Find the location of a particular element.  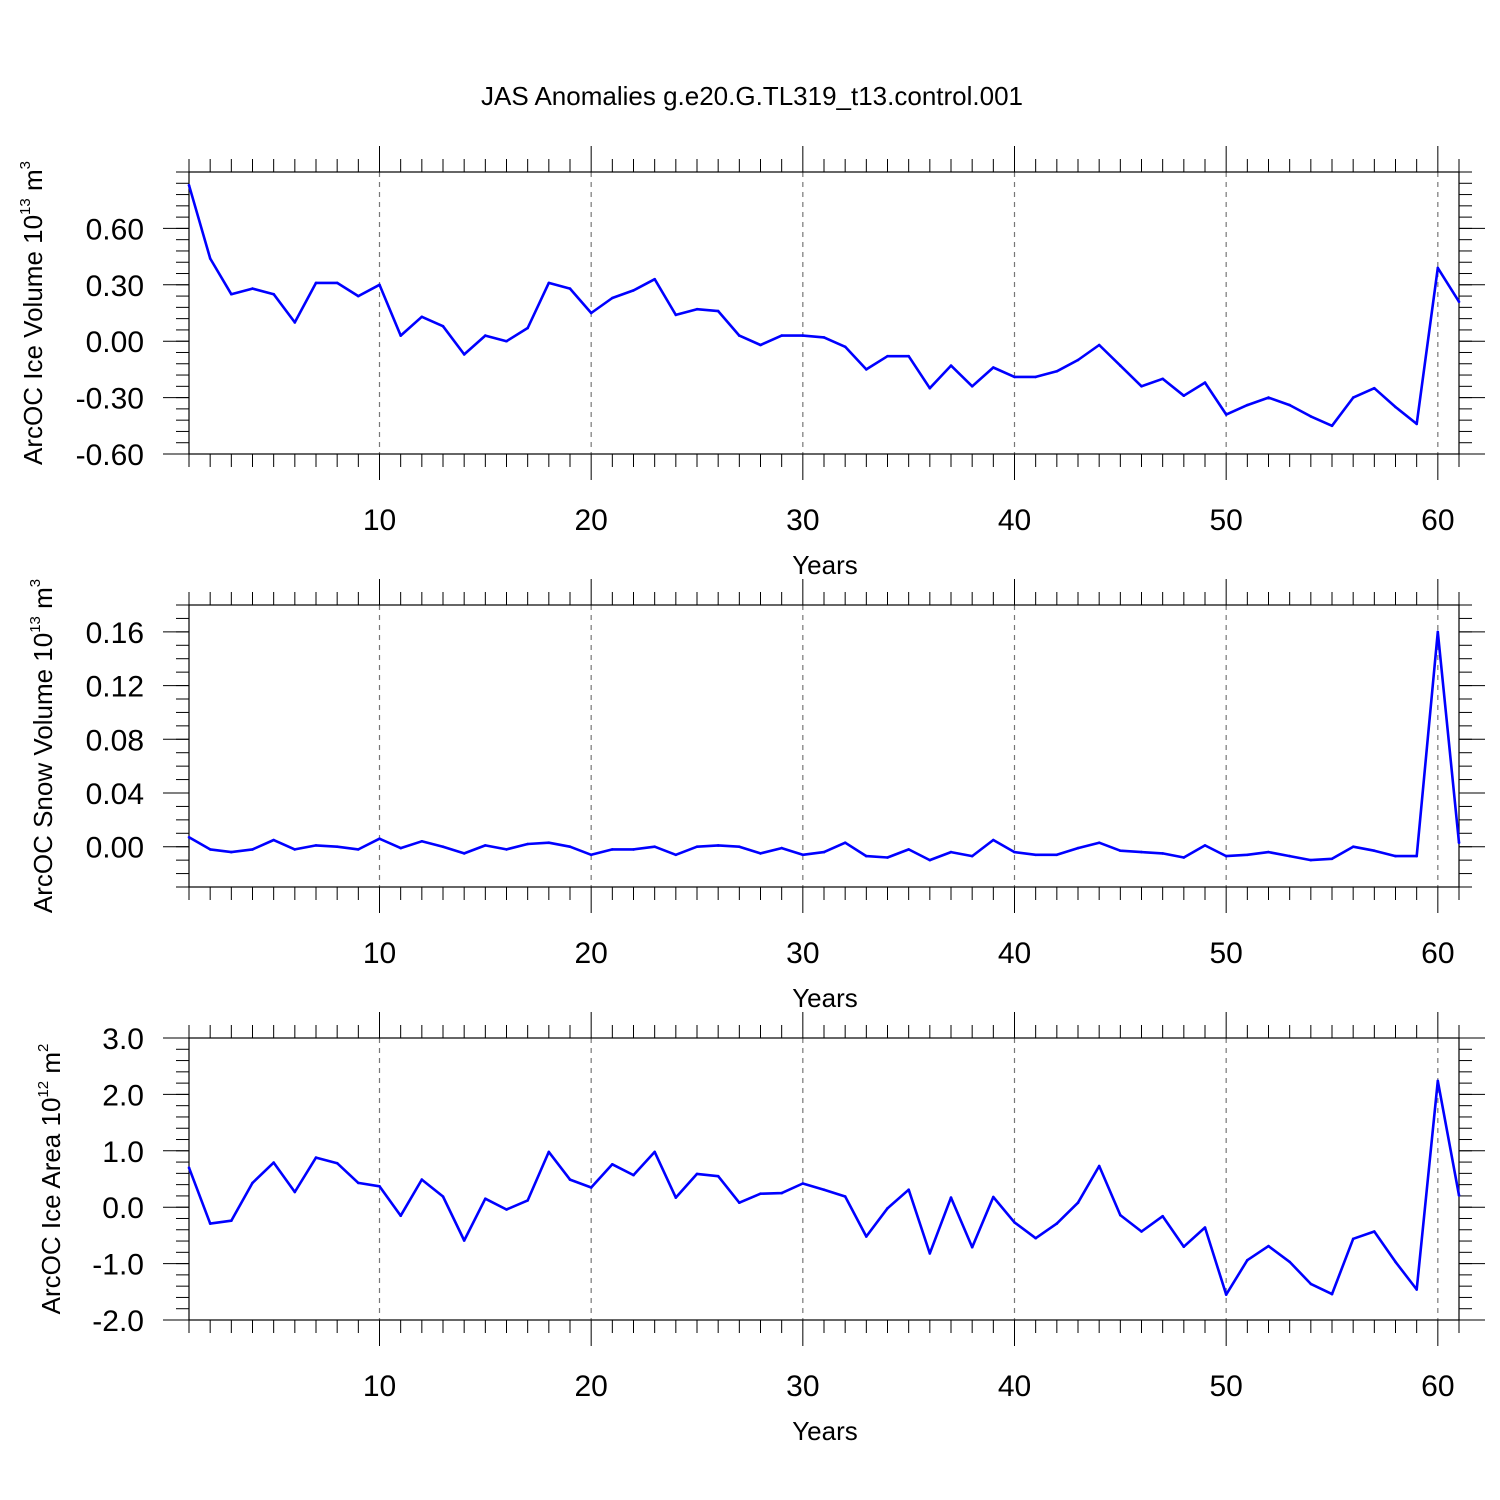

y-tick-label: 0.16 is located at coordinates (115, 633).